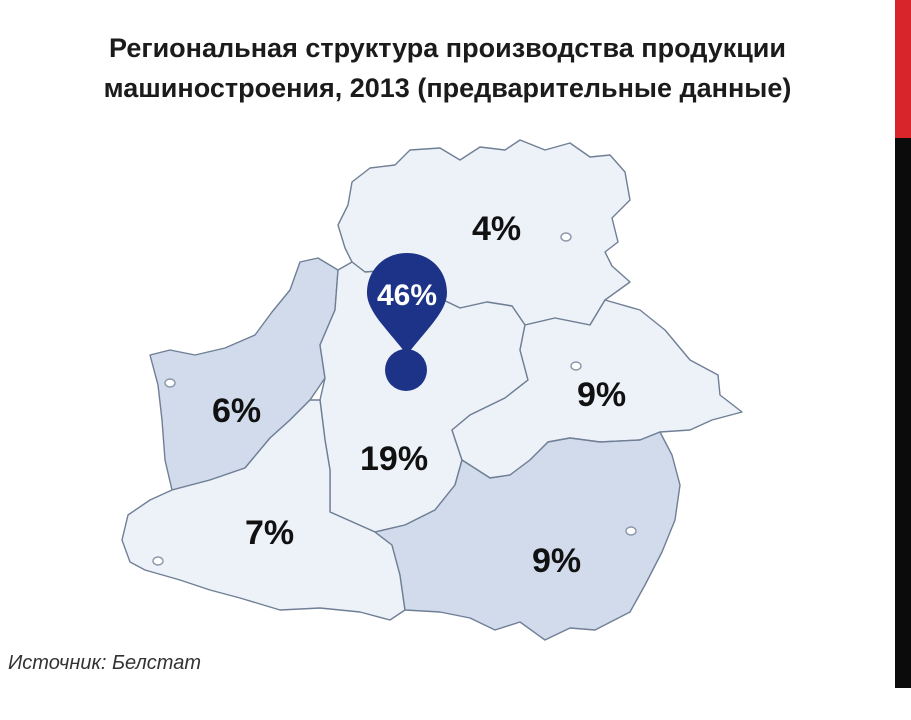 This screenshot has height=720, width=911. Describe the element at coordinates (903, 69) in the screenshot. I see `side-accent-bar` at that location.